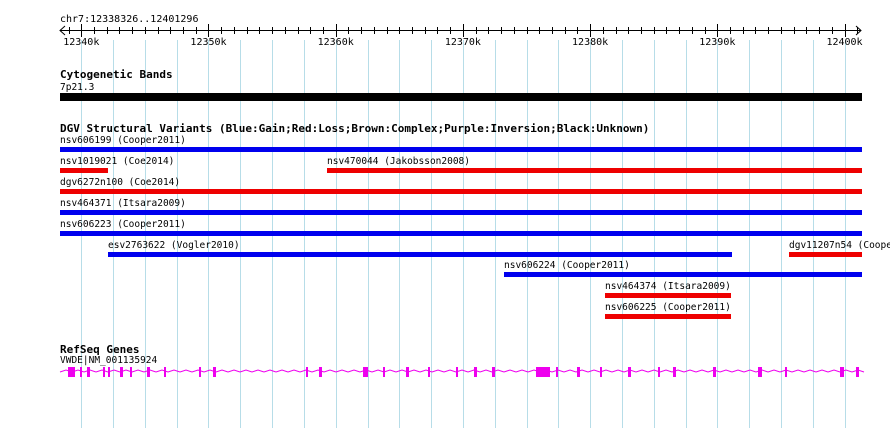 The height and width of the screenshot is (428, 890). What do you see at coordinates (174, 245) in the screenshot?
I see `variant-label: esv2763622 (Vogler2010)` at bounding box center [174, 245].